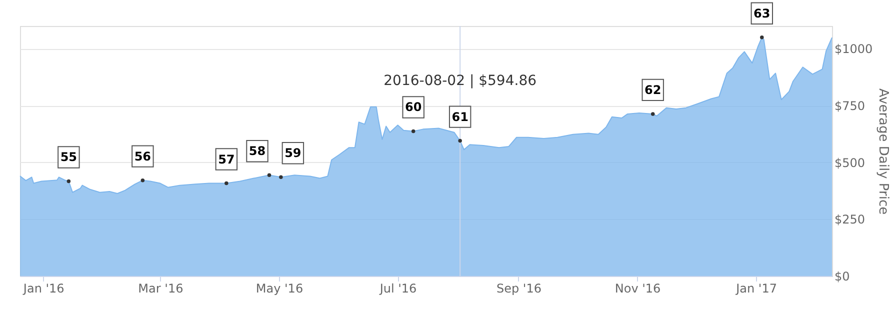 The width and height of the screenshot is (895, 328). Describe the element at coordinates (460, 117) in the screenshot. I see `annotation: 61` at that location.